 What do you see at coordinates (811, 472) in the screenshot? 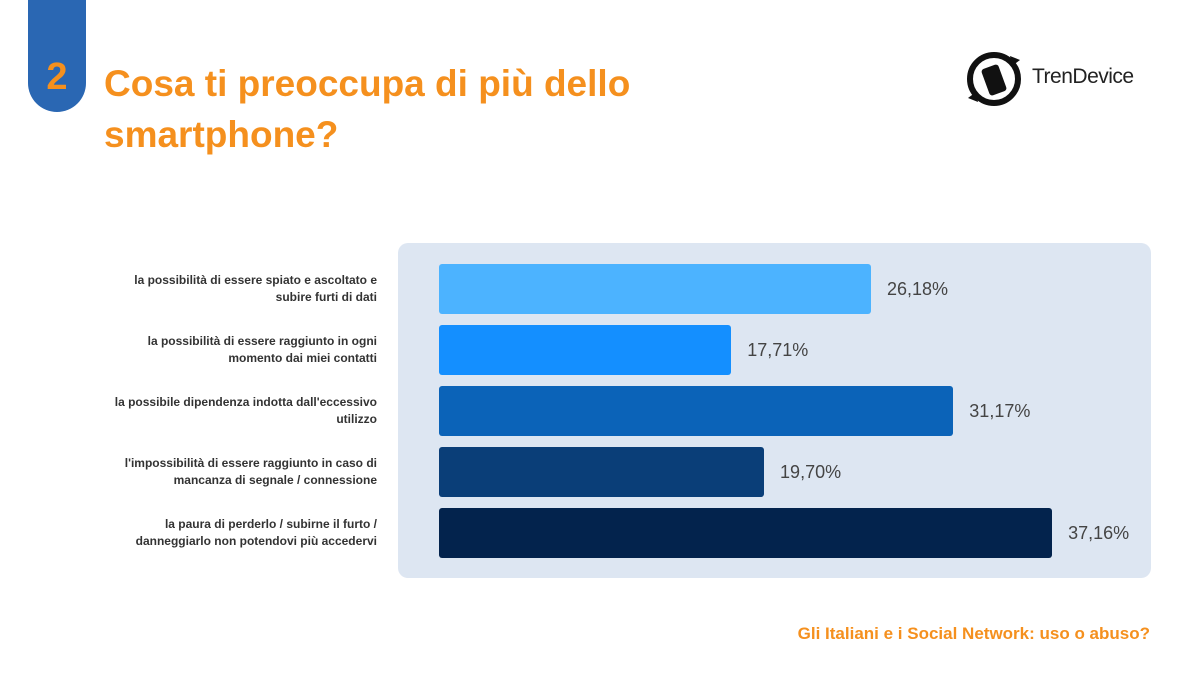
I see `value-label: 19,70%` at bounding box center [811, 472].